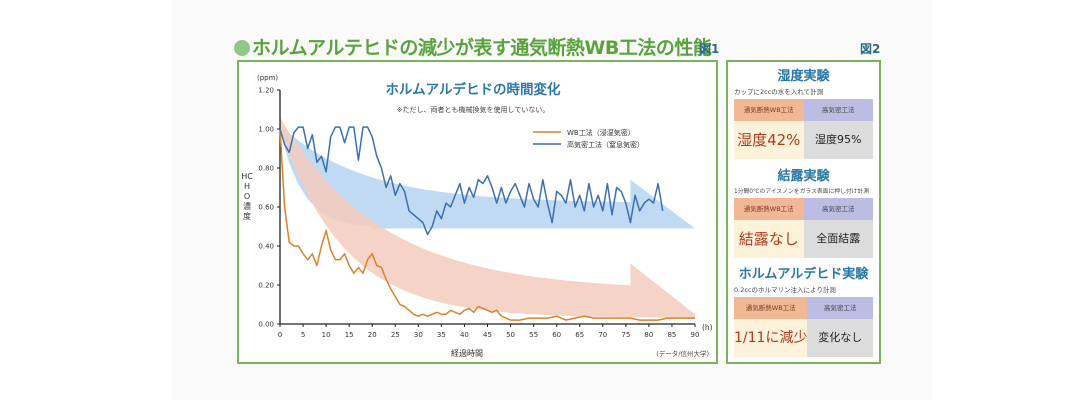 This screenshot has height=400, width=1080. What do you see at coordinates (771, 338) in the screenshot?
I see `result-wb: 1/11に減少` at bounding box center [771, 338].